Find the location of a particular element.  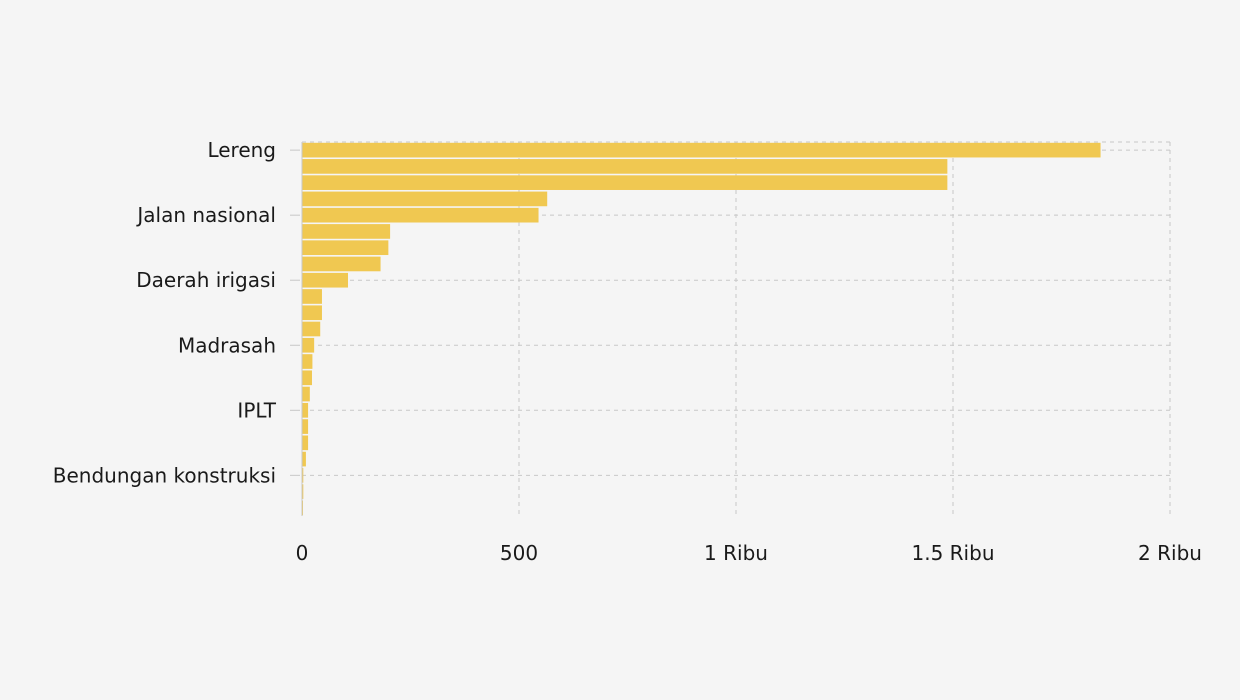

y-tick-label: Bendungan konstruksi is located at coordinates (164, 475).